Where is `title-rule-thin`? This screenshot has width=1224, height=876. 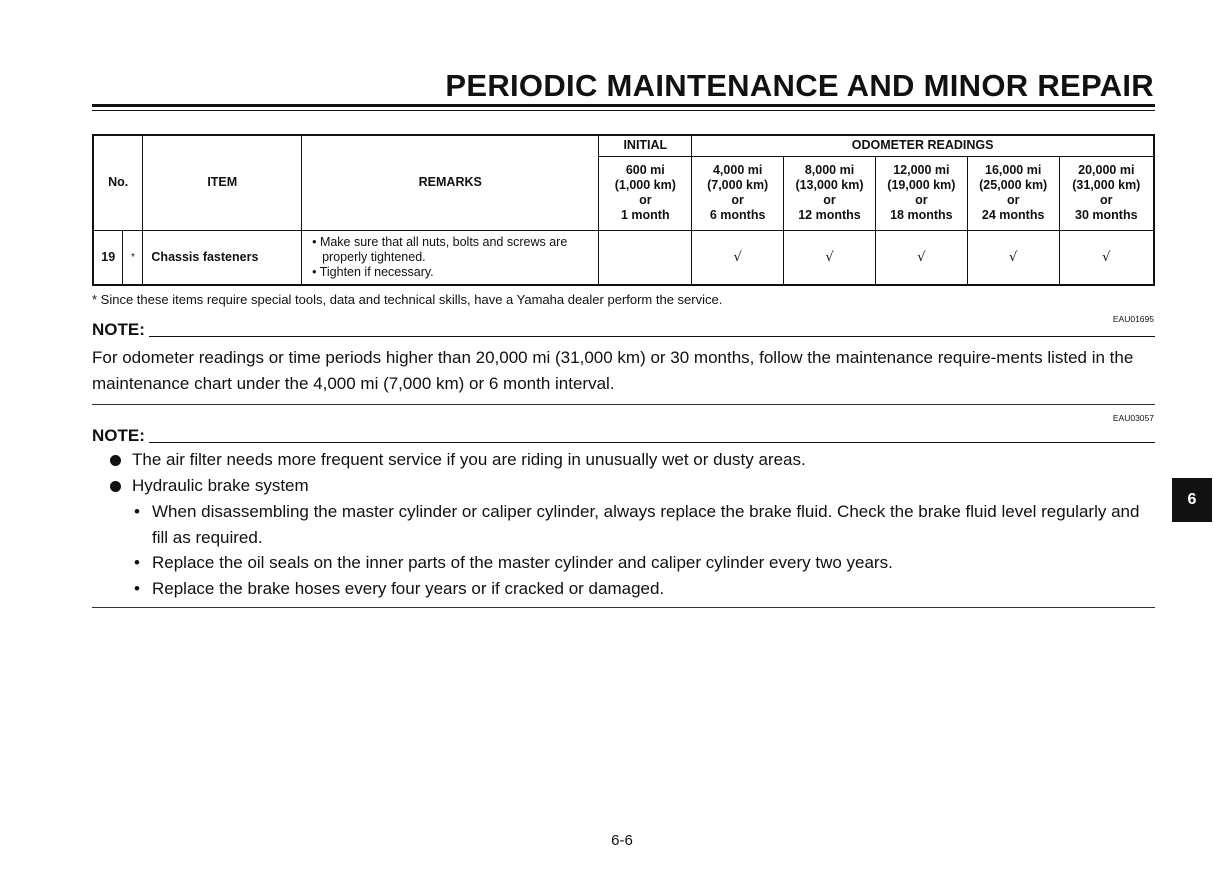
title-rule-thin is located at coordinates (623, 110).